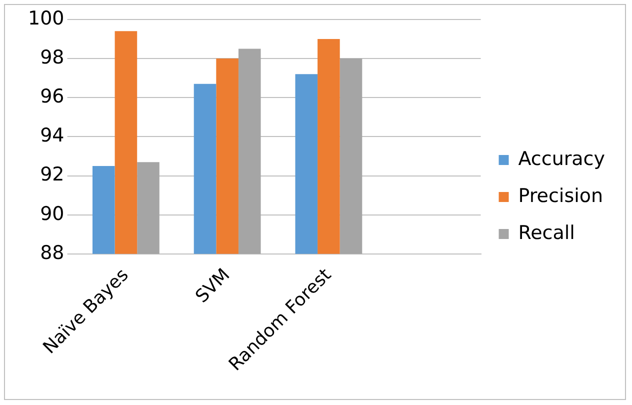 The image size is (632, 405). What do you see at coordinates (46, 18) in the screenshot?
I see `y-tick-label: 100` at bounding box center [46, 18].